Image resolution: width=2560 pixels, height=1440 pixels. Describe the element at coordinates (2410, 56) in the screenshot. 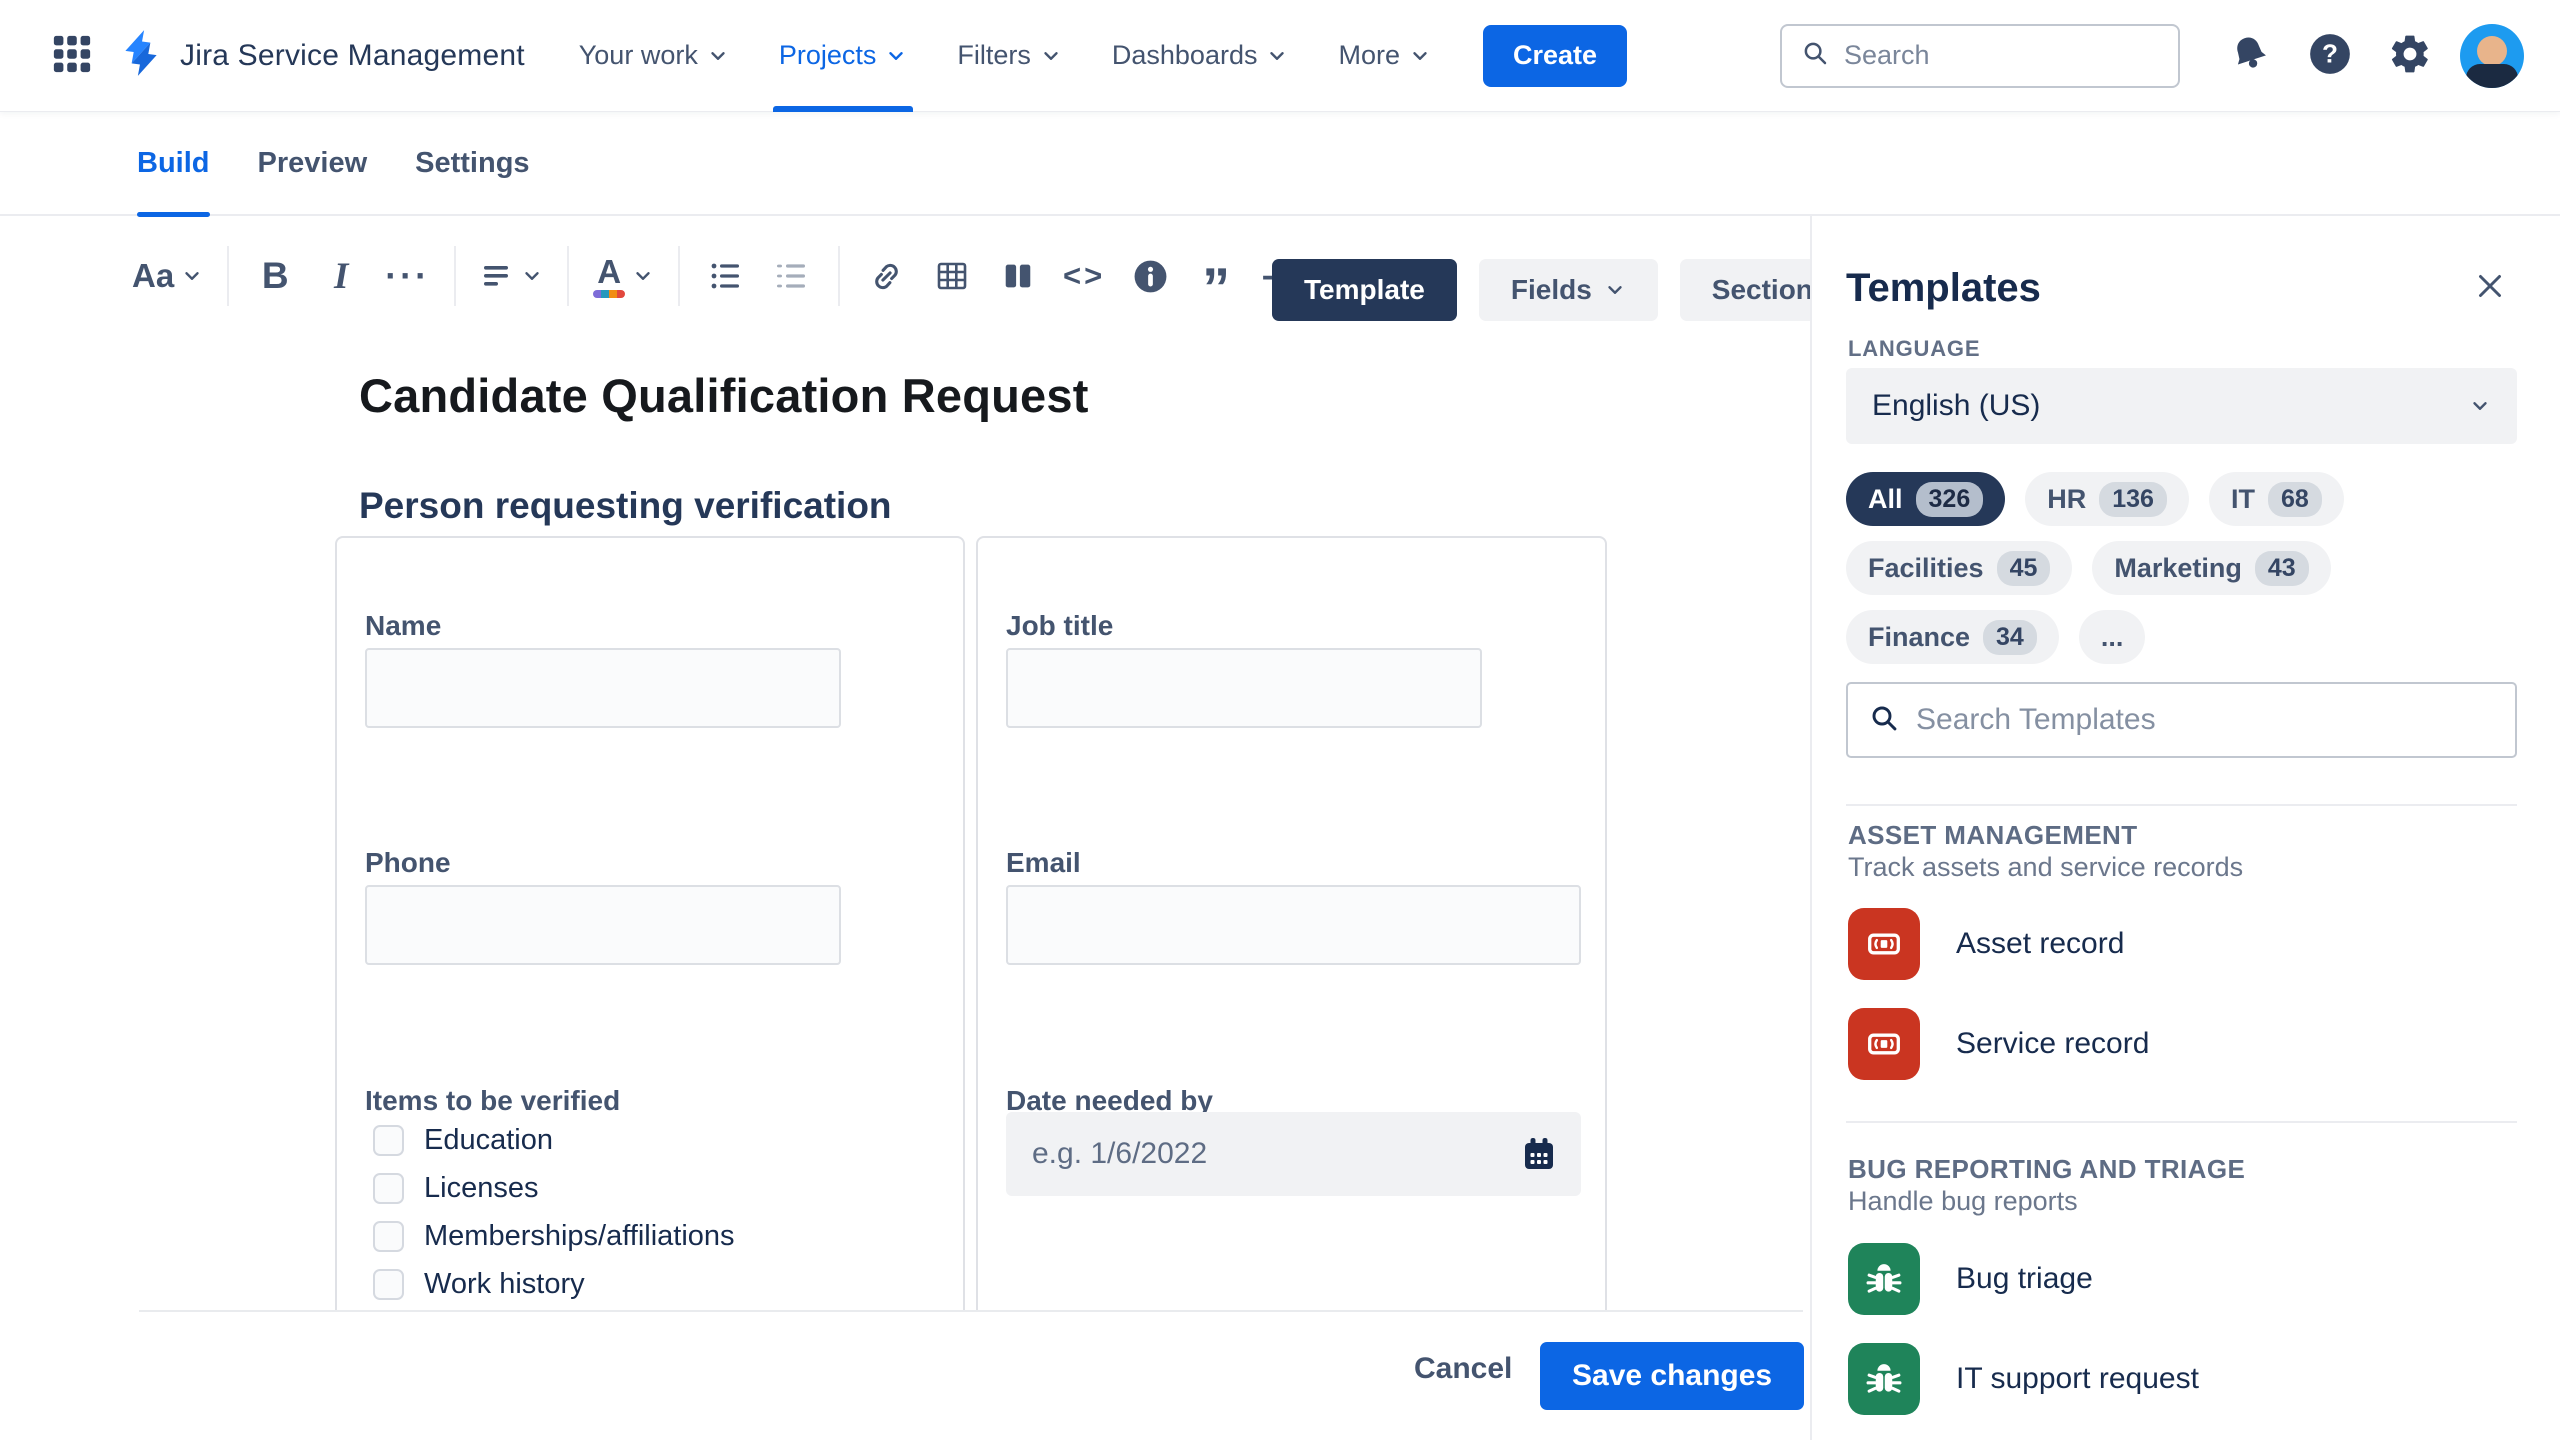

I see `settings-button` at that location.